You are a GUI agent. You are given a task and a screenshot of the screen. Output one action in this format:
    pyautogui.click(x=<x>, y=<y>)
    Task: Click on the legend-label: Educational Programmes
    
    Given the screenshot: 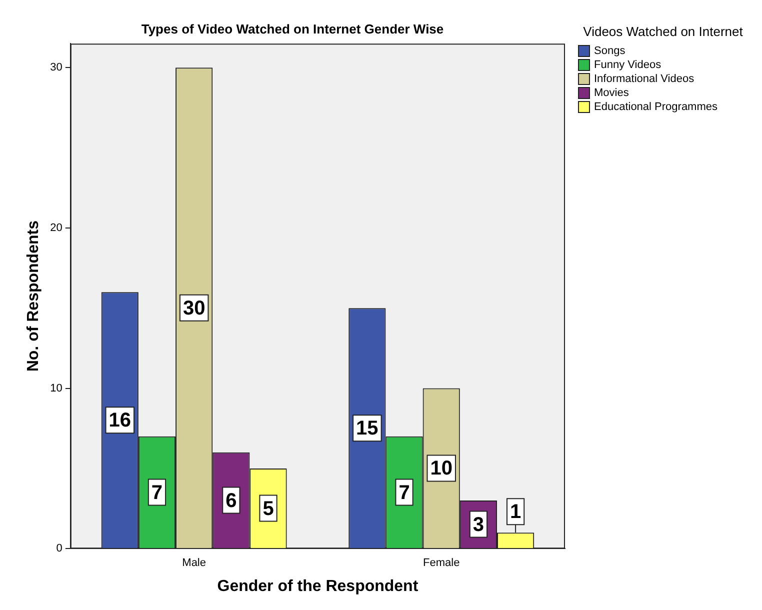 What is the action you would take?
    pyautogui.click(x=656, y=107)
    